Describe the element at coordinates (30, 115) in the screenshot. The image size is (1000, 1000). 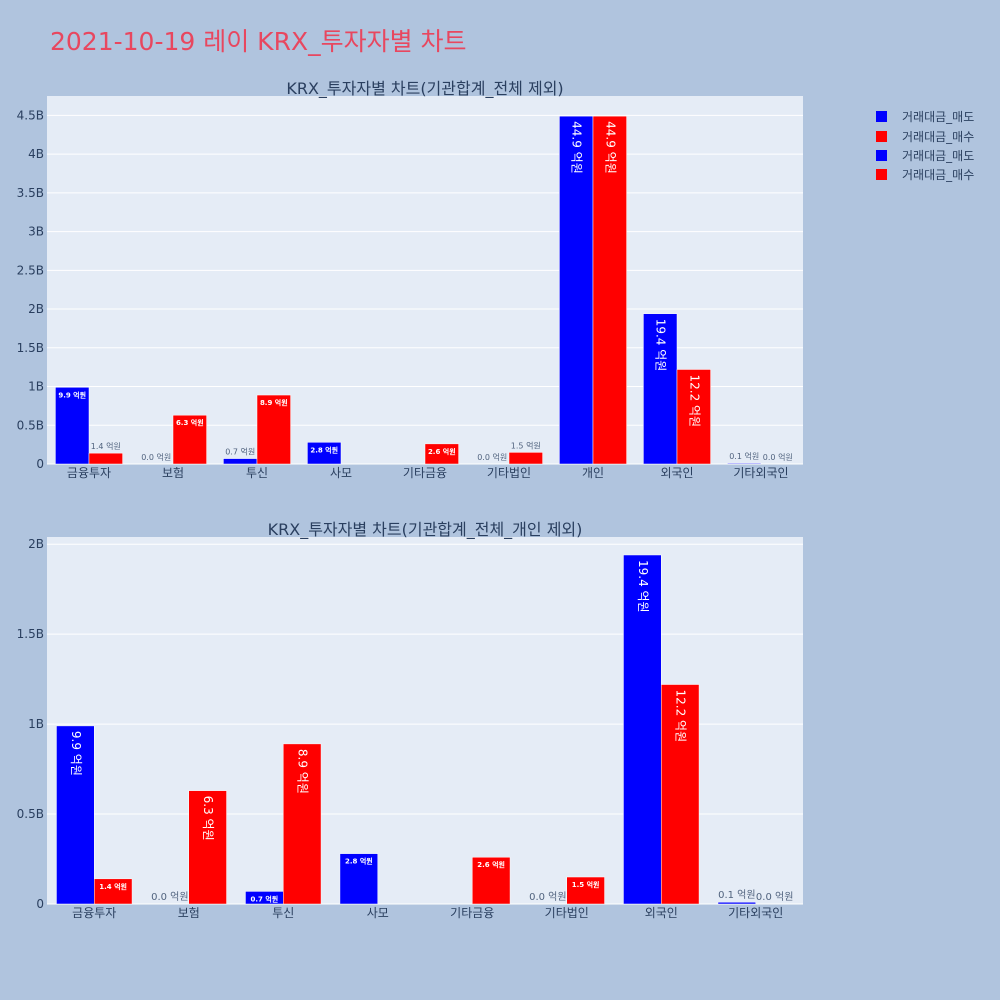
I see `y-tick-label: 4.5B` at that location.